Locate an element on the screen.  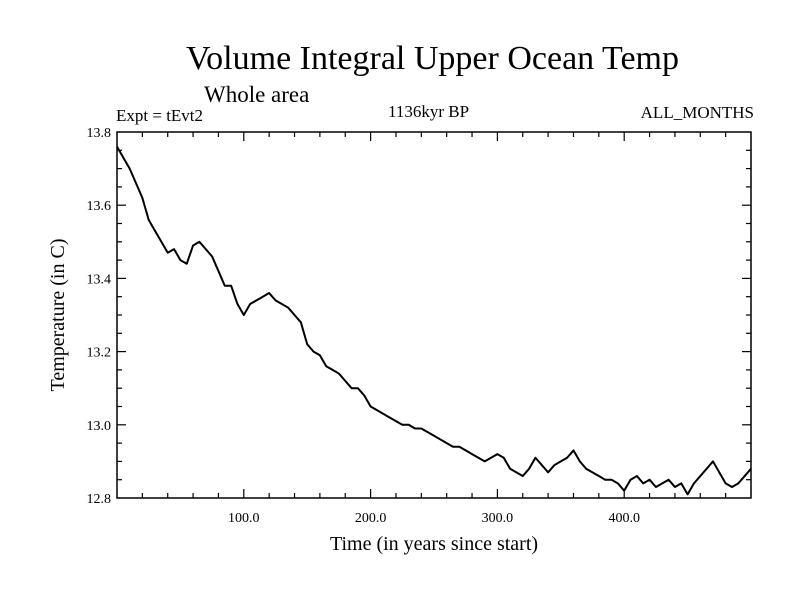
y-tick-label: 13.2 is located at coordinates (99, 353).